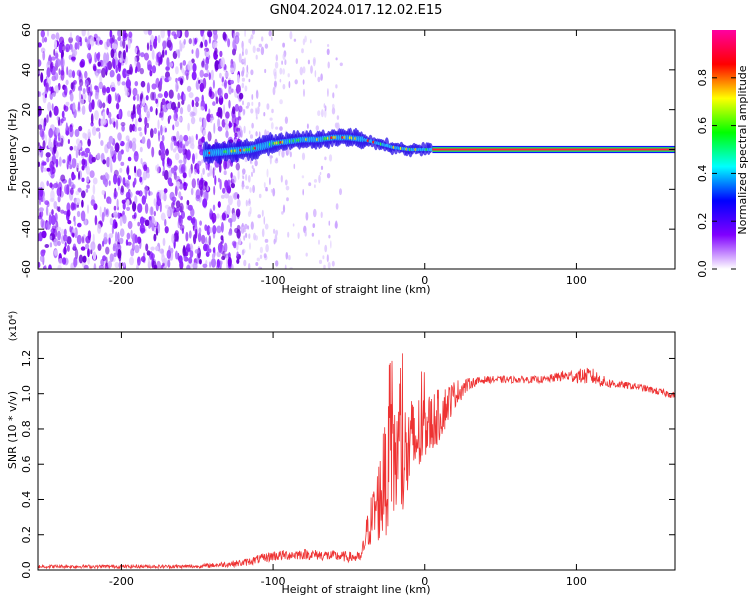 The width and height of the screenshot is (750, 604). I want to click on spectrogram-y-label: Frequency (Hz), so click(12, 150).